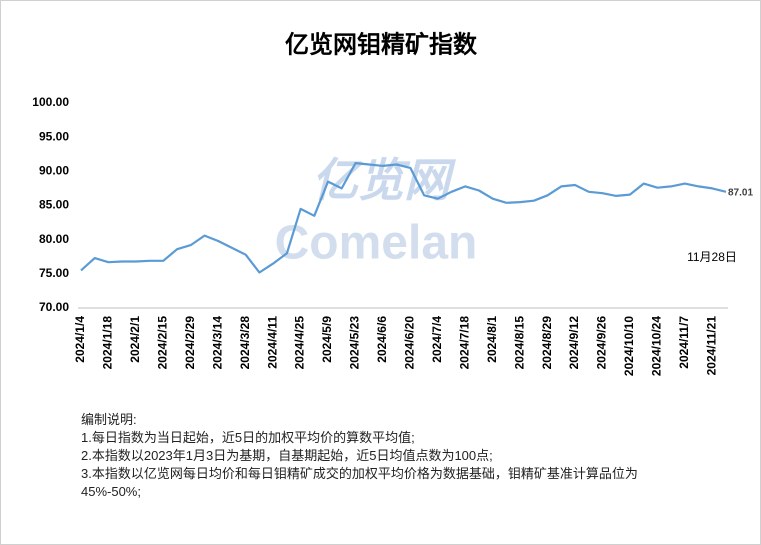 Image resolution: width=761 pixels, height=545 pixels. What do you see at coordinates (109, 419) in the screenshot?
I see `notes-title: 编制说明:` at bounding box center [109, 419].